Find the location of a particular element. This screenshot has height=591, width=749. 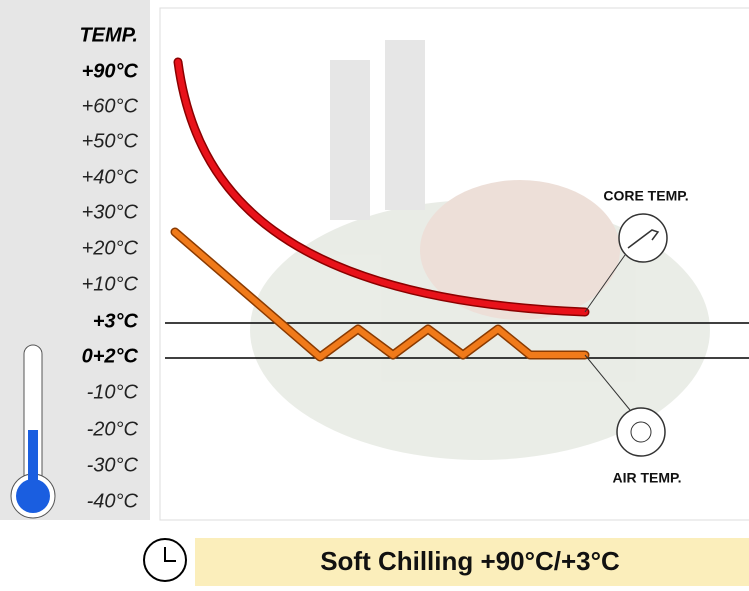

air-label: AIR TEMP. is located at coordinates (647, 478).